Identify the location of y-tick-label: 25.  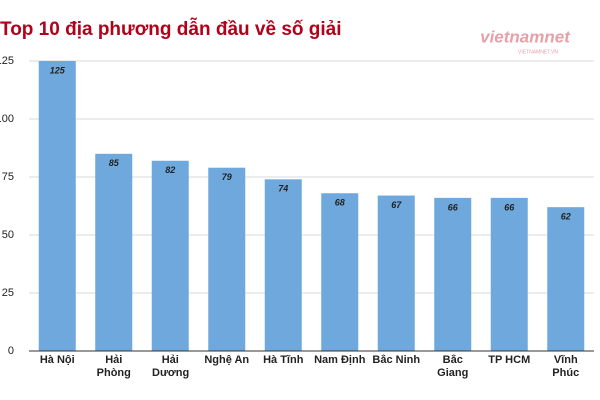
(8, 293).